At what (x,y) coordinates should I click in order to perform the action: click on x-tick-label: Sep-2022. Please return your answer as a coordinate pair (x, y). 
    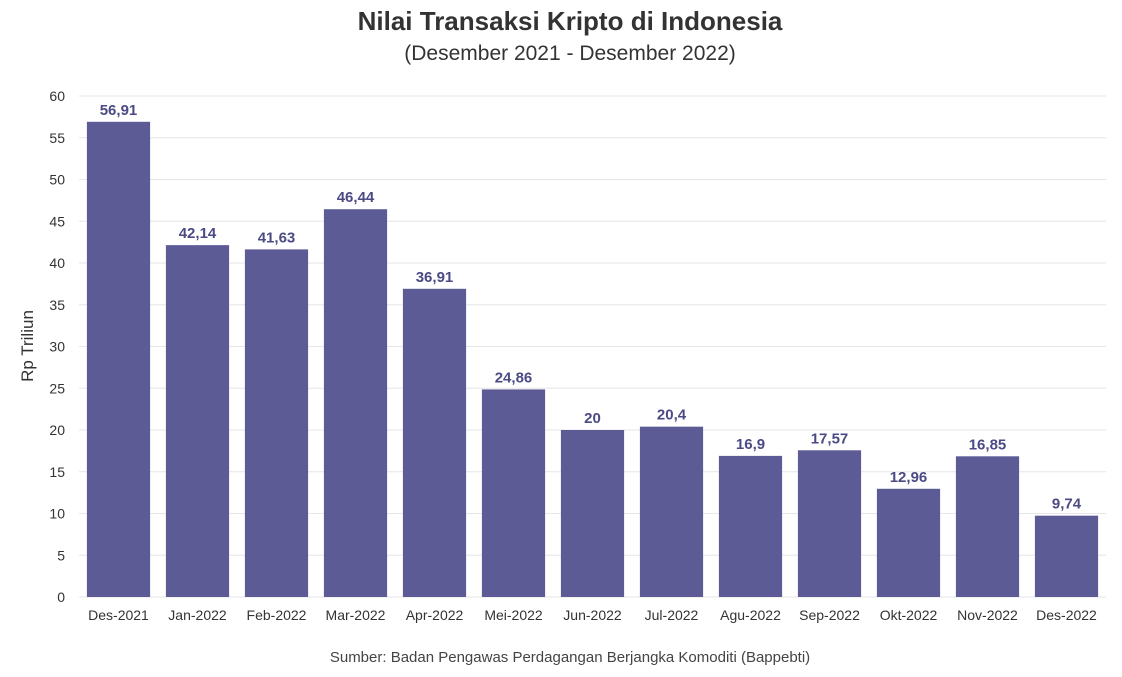
    Looking at the image, I should click on (829, 615).